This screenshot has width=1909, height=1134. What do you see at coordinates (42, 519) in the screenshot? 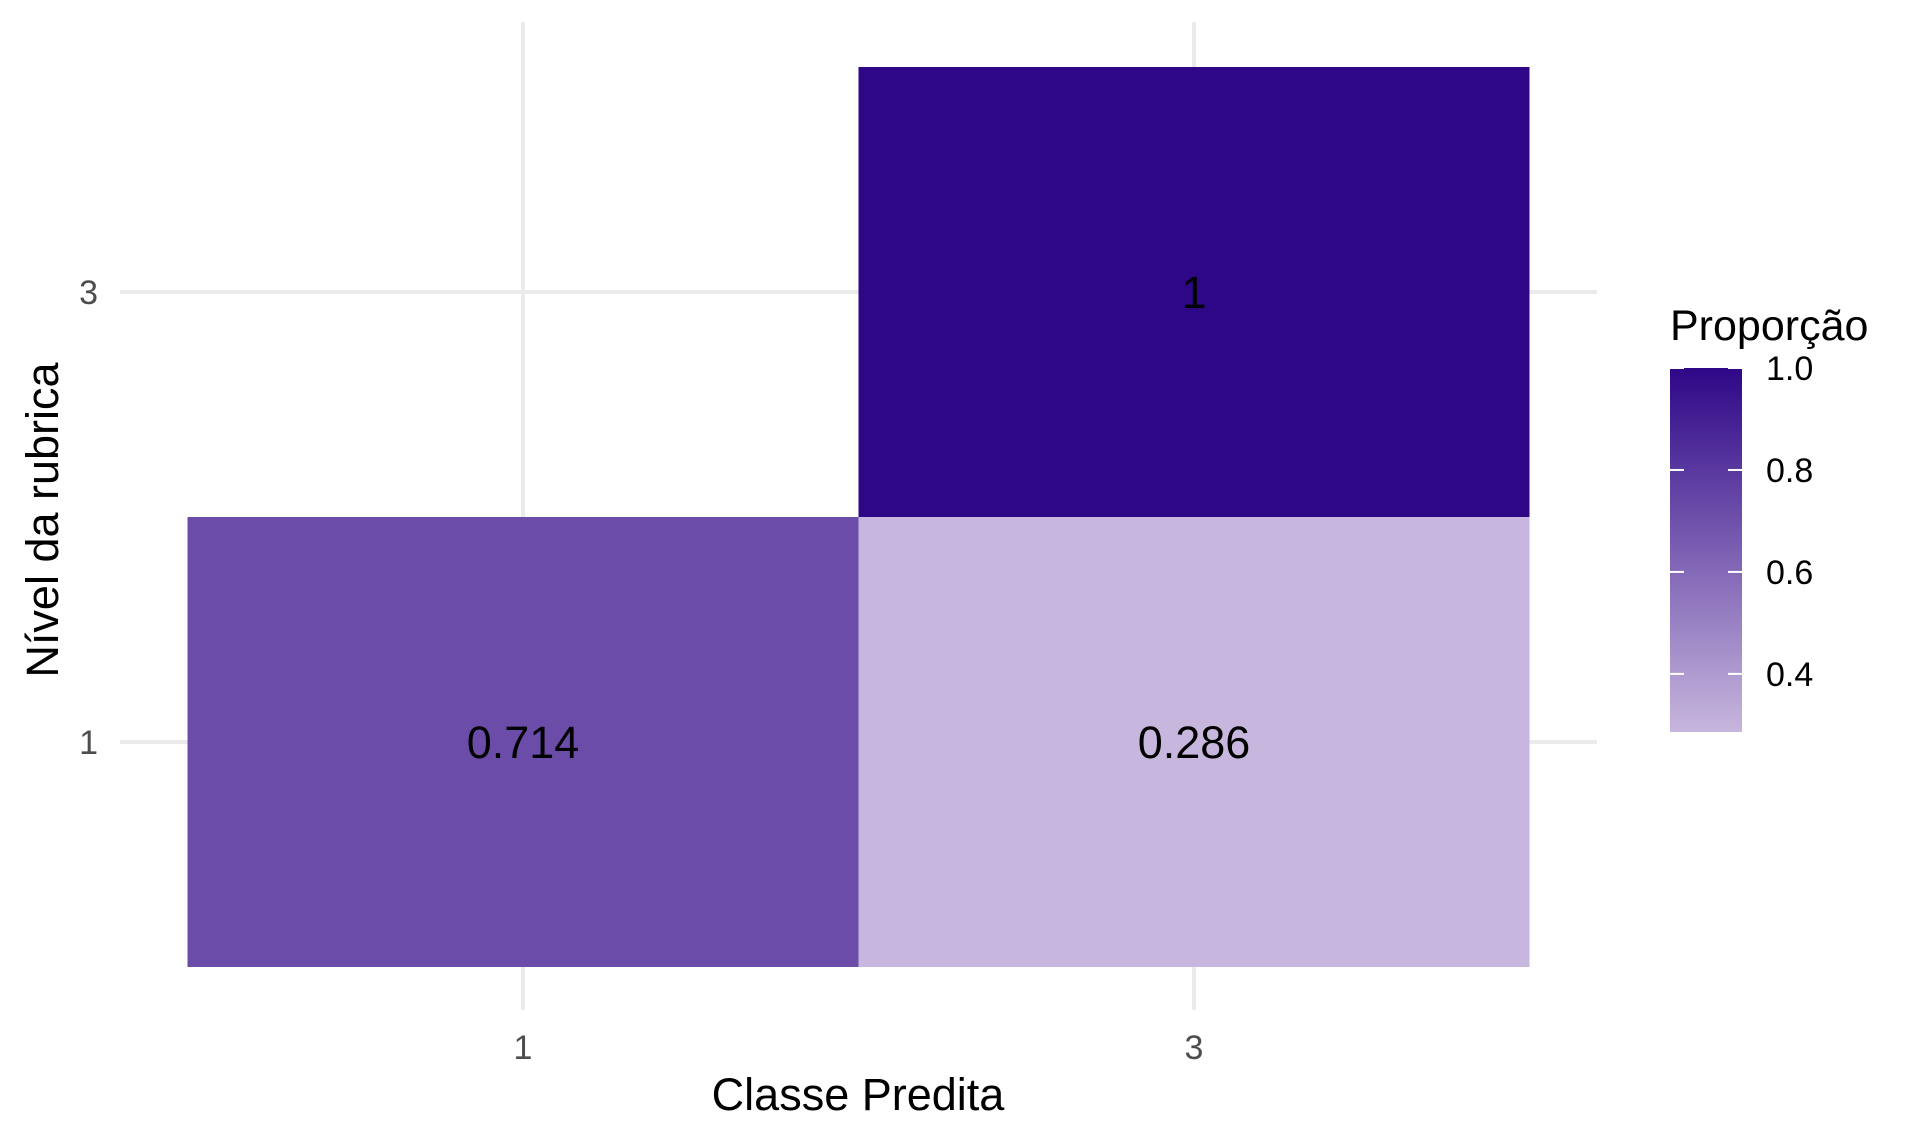
I see `y-axis-title: Nível da rubrica` at bounding box center [42, 519].